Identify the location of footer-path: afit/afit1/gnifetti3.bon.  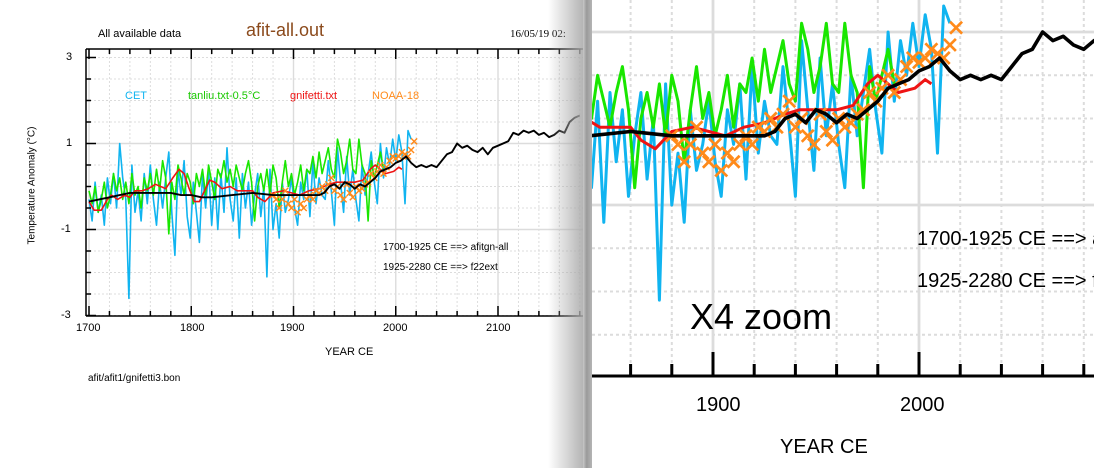
(134, 378).